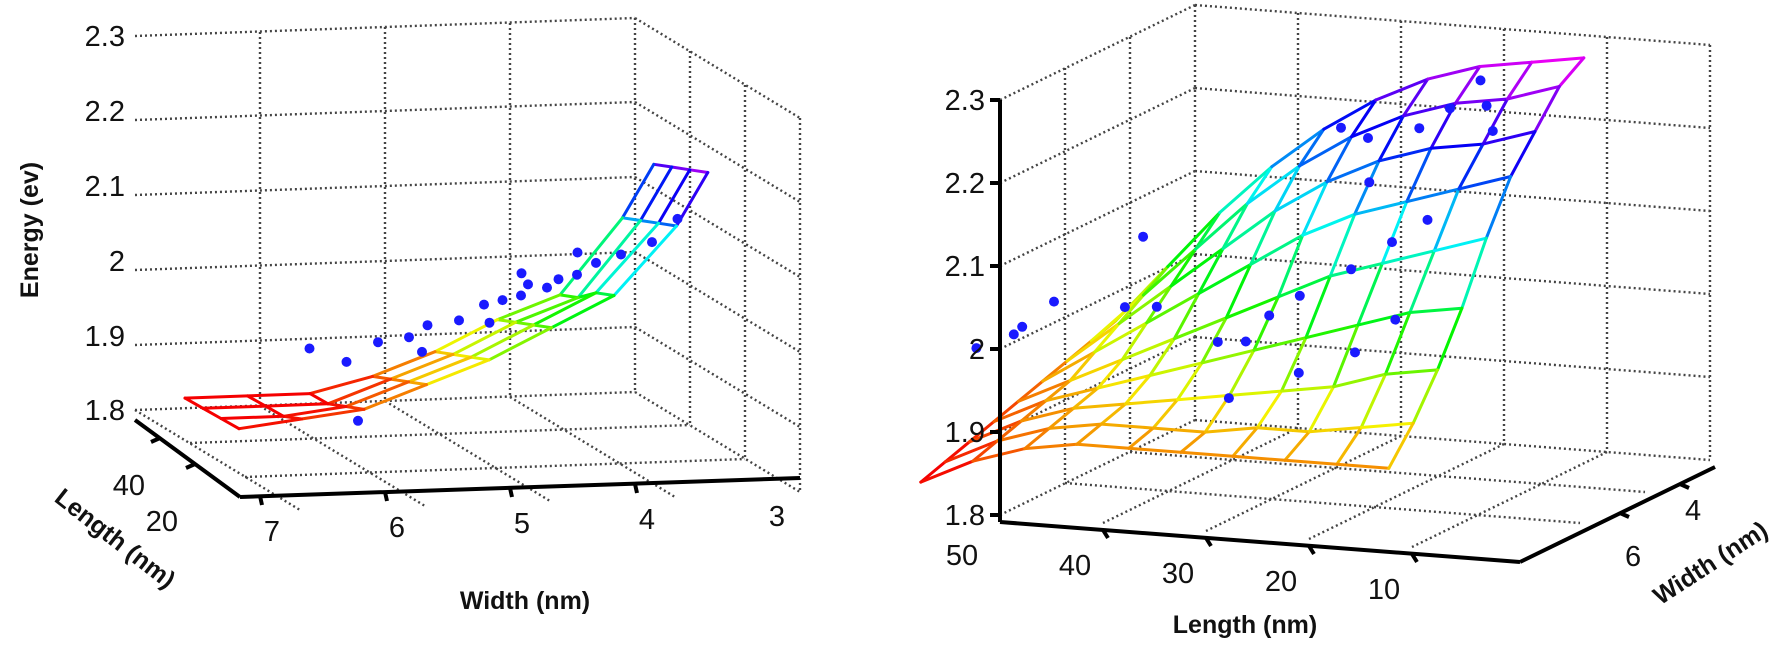 The image size is (1775, 660). I want to click on left-x-axis-label: Width (nm), so click(525, 601).